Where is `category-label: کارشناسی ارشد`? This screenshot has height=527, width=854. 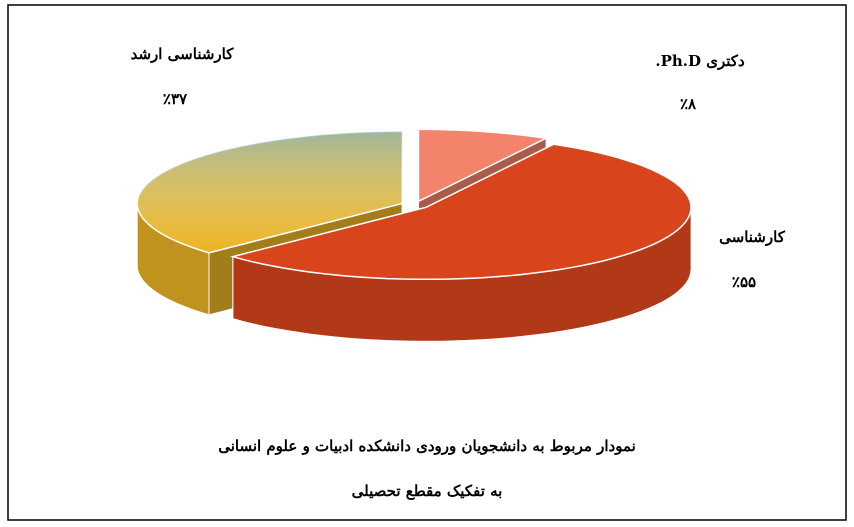 category-label: کارشناسی ارشد is located at coordinates (183, 54).